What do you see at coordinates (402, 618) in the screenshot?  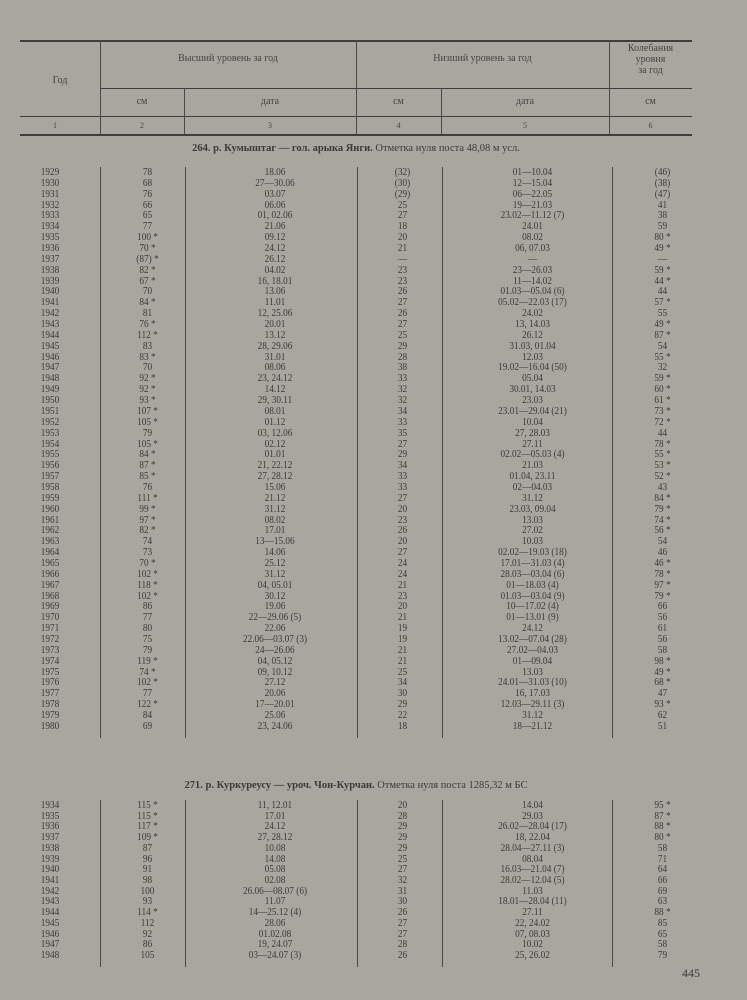 I see `cell-min-cm: 21` at bounding box center [402, 618].